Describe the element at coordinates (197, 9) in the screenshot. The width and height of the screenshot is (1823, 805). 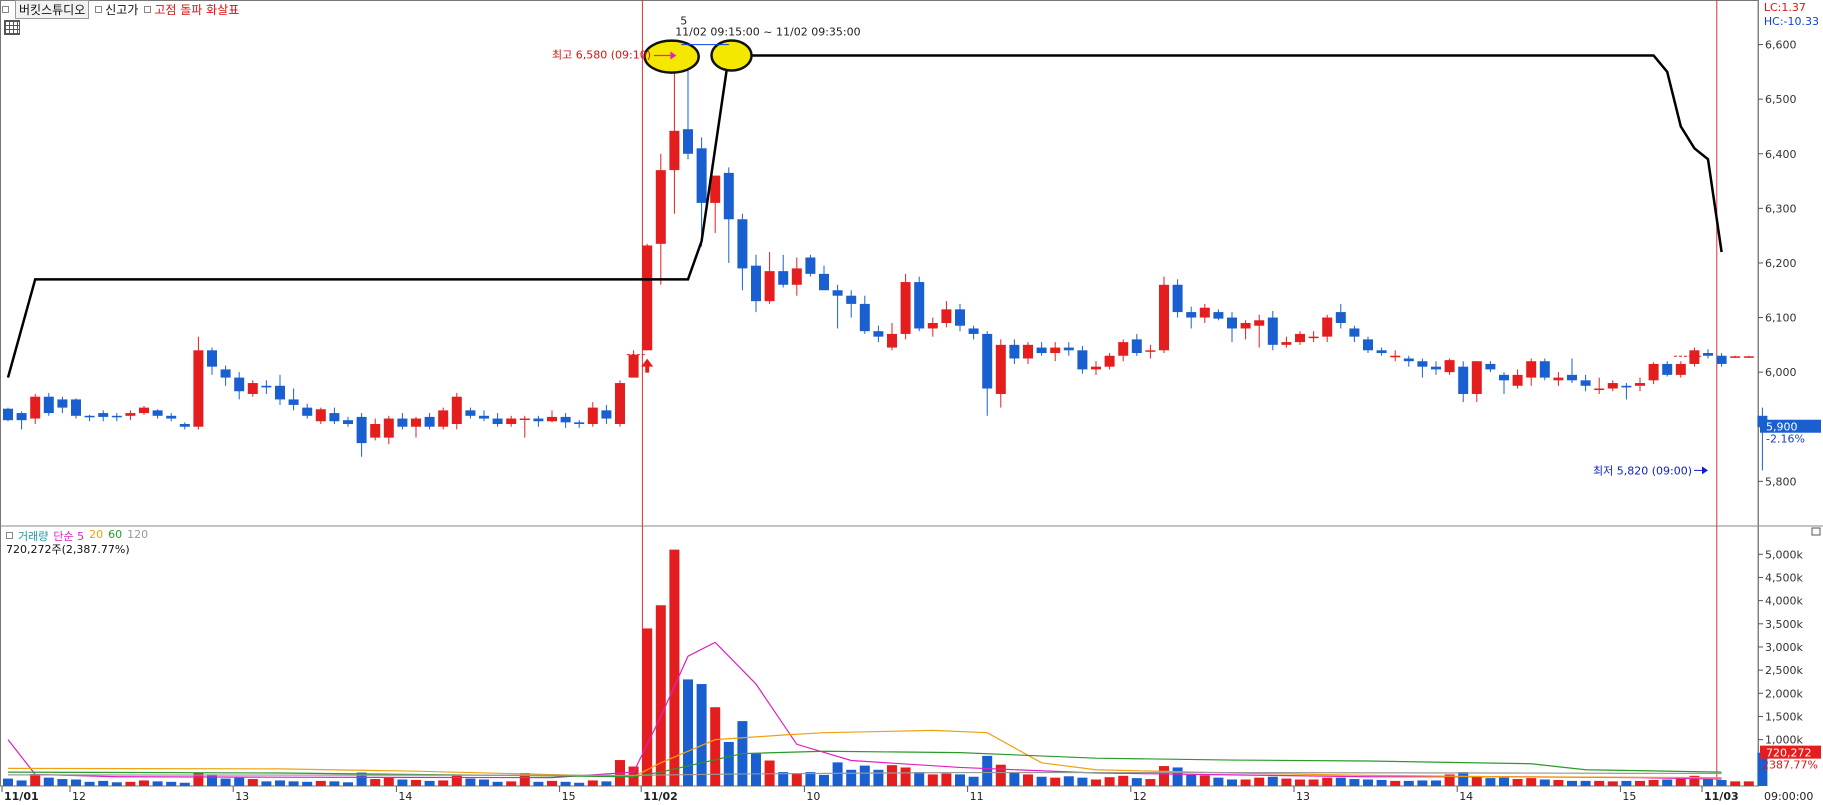
I see `indicator-label: 고점 돌파 화살표` at that location.